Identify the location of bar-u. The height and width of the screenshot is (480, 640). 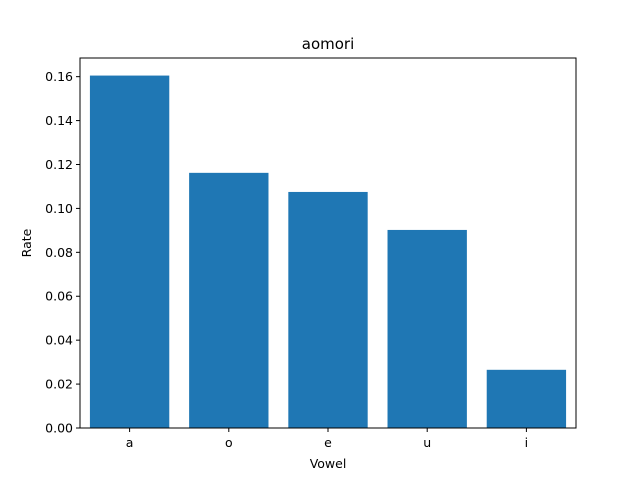
(427, 328).